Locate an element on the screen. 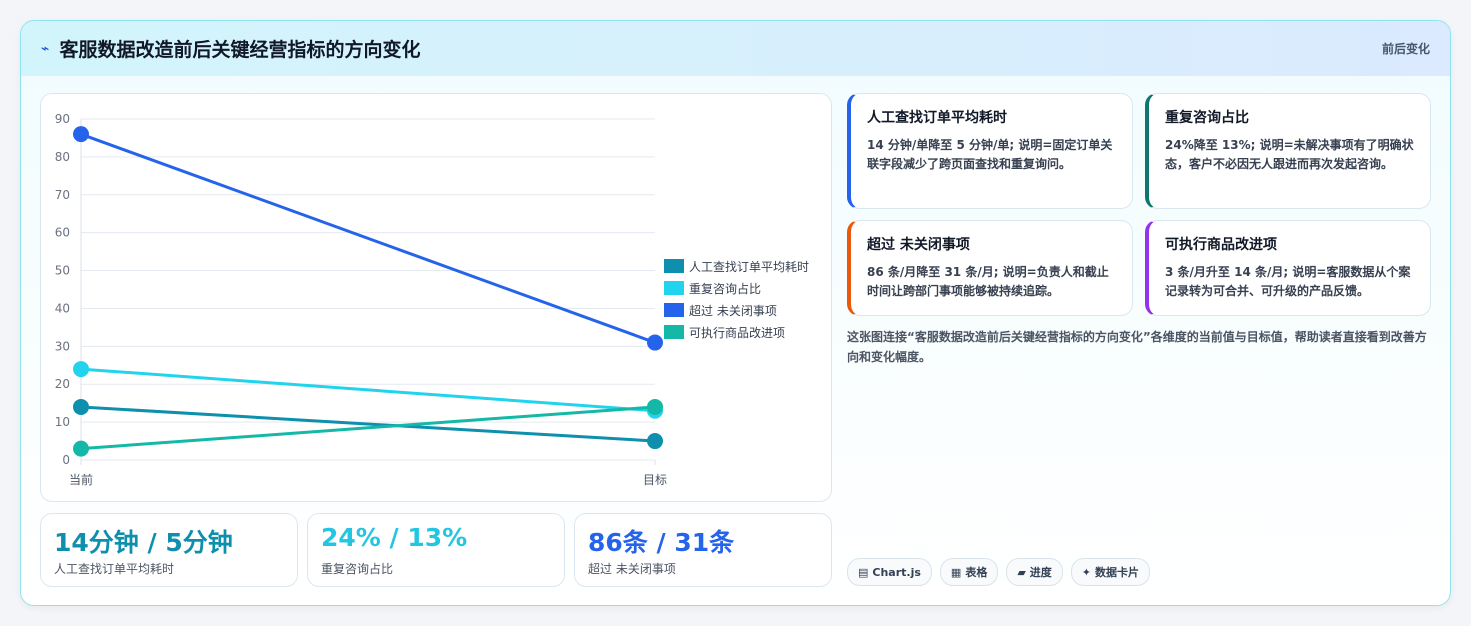 The width and height of the screenshot is (1471, 626). chart-icon: ▤ is located at coordinates (863, 572).